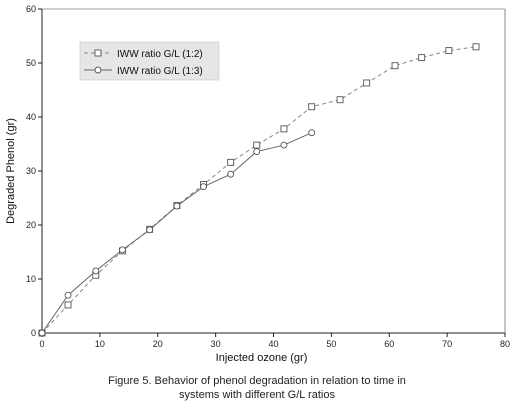 This screenshot has height=413, width=514. I want to click on x-tick-label: 30, so click(216, 344).